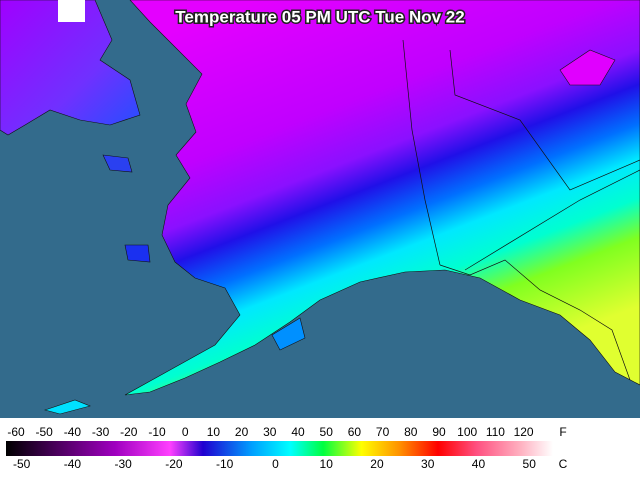 The height and width of the screenshot is (480, 640). What do you see at coordinates (298, 432) in the screenshot?
I see `fahrenheit-label: 40` at bounding box center [298, 432].